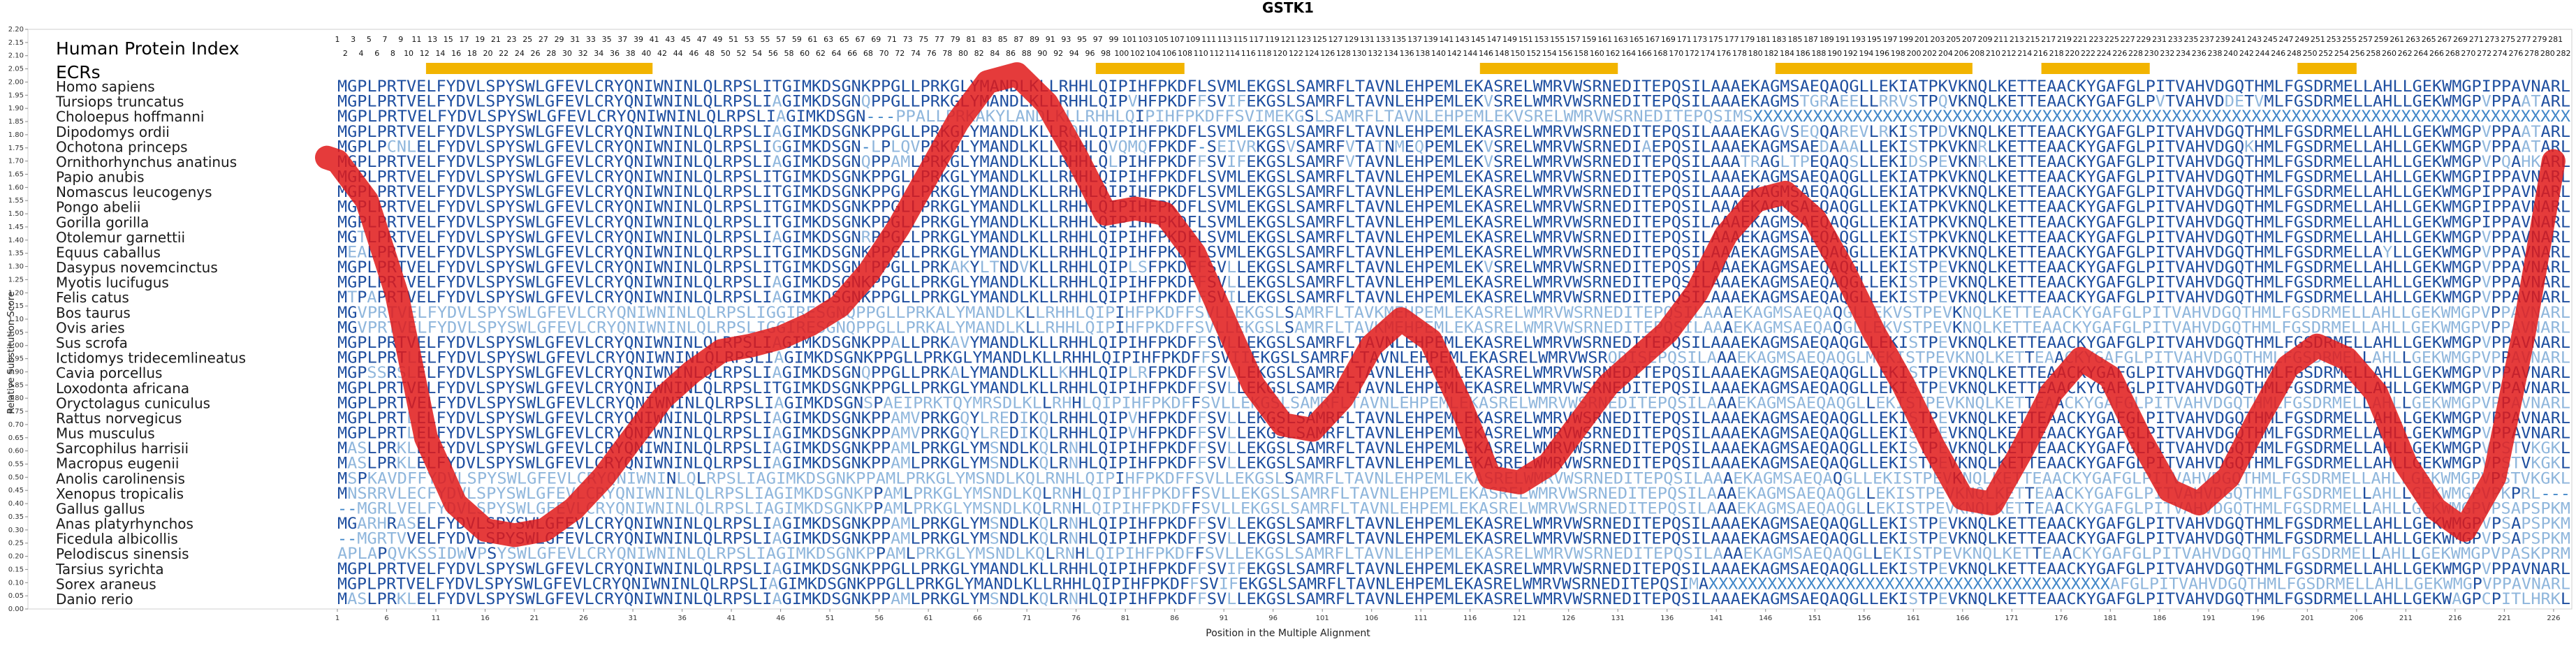 This screenshot has width=2576, height=646. I want to click on protein-index-number: 243, so click(2254, 39).